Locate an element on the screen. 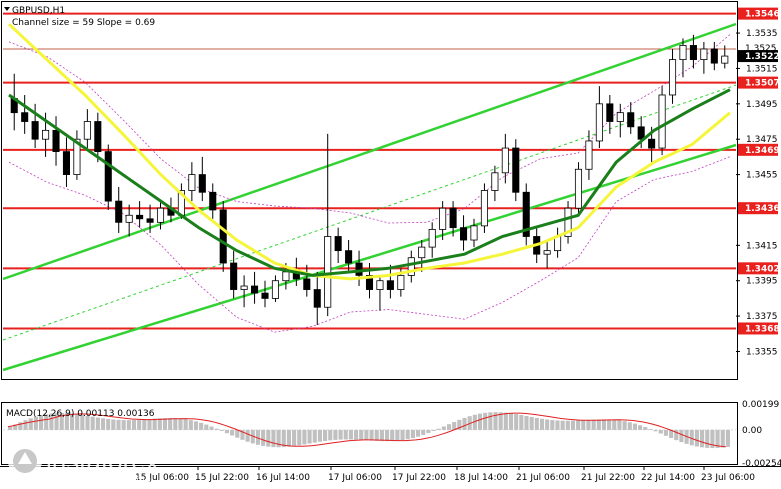 This screenshot has height=489, width=781. level-price-label: 1.3368 is located at coordinates (762, 329).